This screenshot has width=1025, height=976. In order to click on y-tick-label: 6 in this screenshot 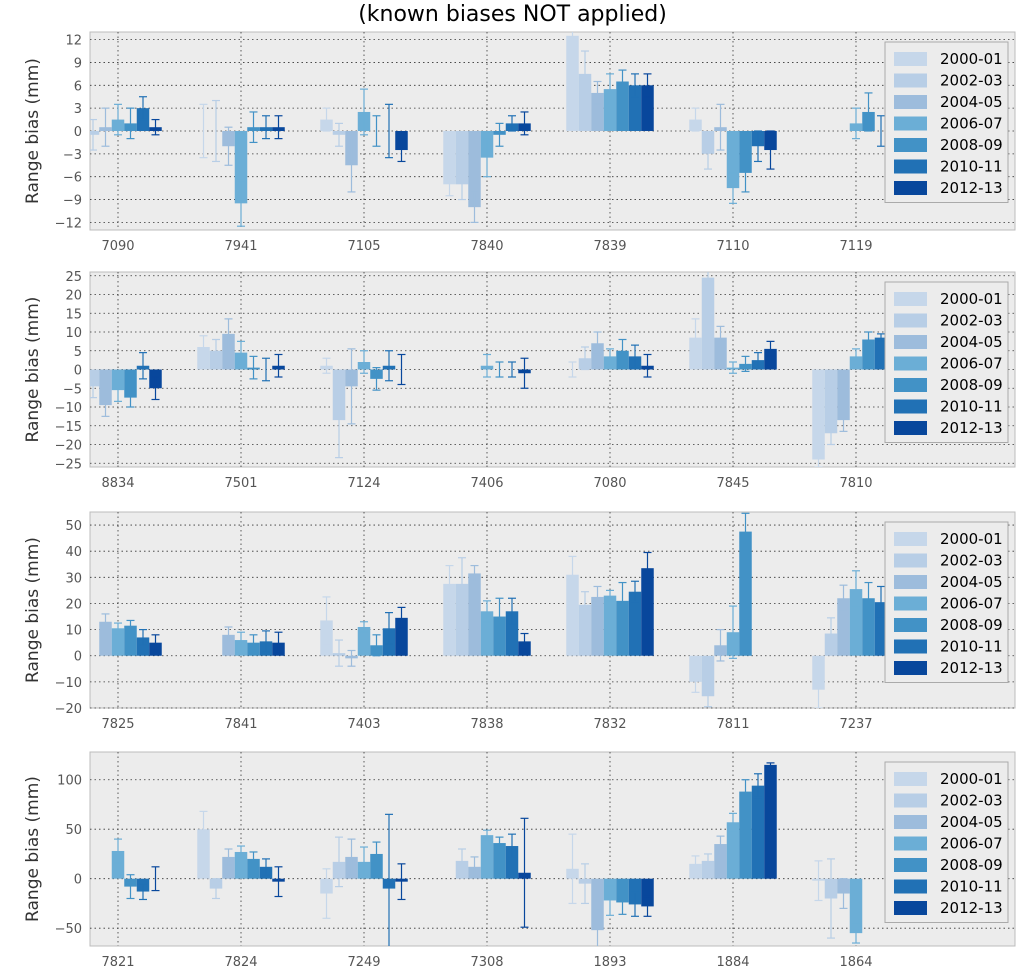, I will do `click(78, 86)`.